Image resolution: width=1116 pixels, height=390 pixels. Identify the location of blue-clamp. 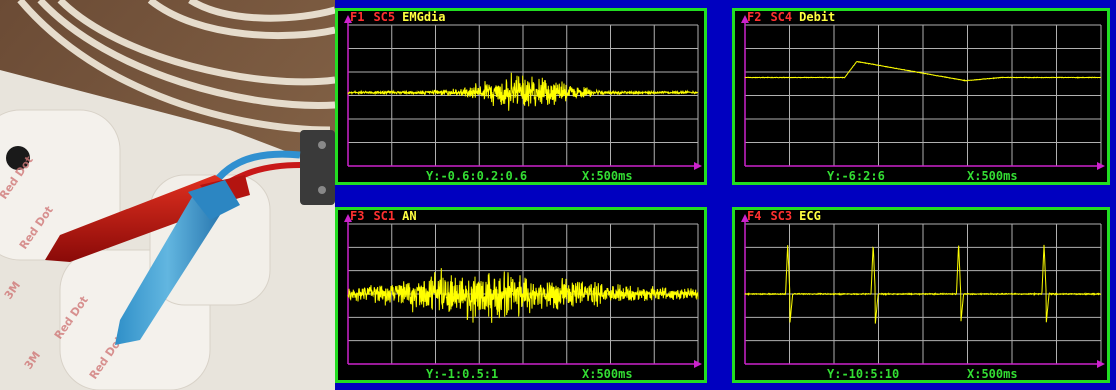
(177, 262).